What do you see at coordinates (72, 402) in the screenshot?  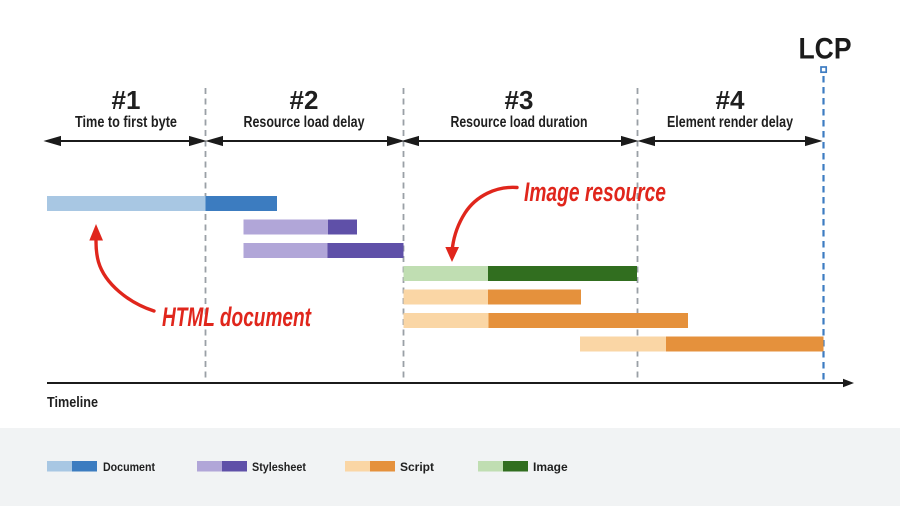 I see `svg-text: Timeline` at bounding box center [72, 402].